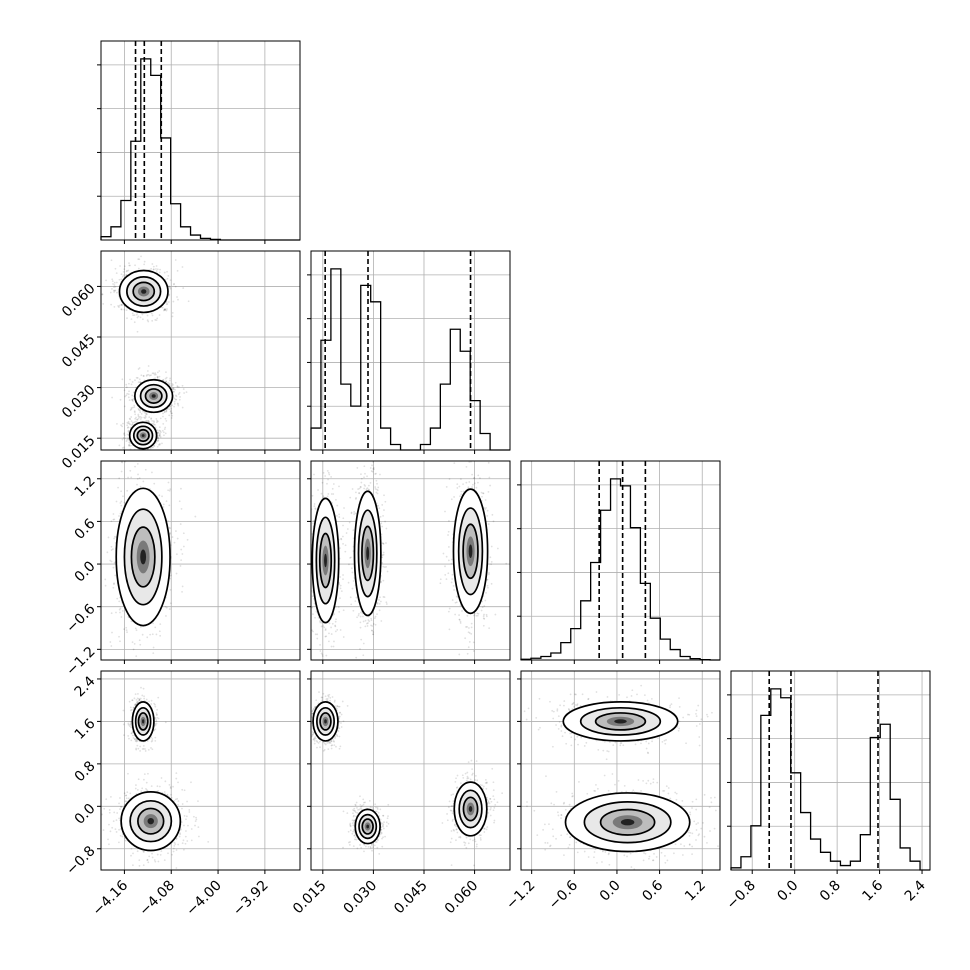  I want to click on panel-content, so click(141, 348).